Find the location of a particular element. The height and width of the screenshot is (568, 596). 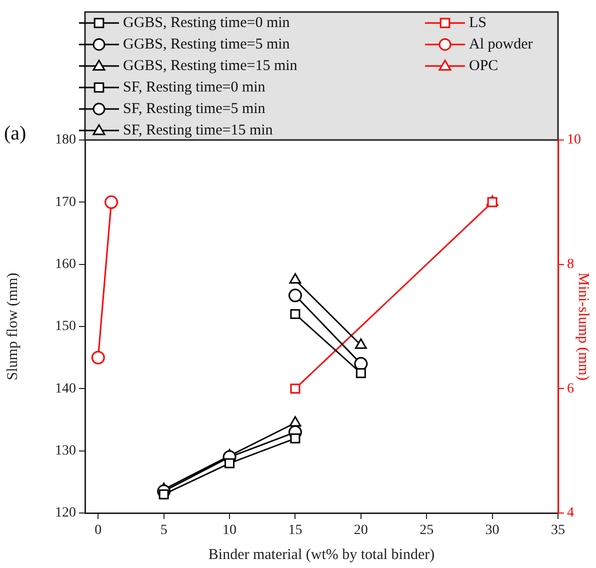

legend-label: SF, Resting time=15 min is located at coordinates (198, 130).